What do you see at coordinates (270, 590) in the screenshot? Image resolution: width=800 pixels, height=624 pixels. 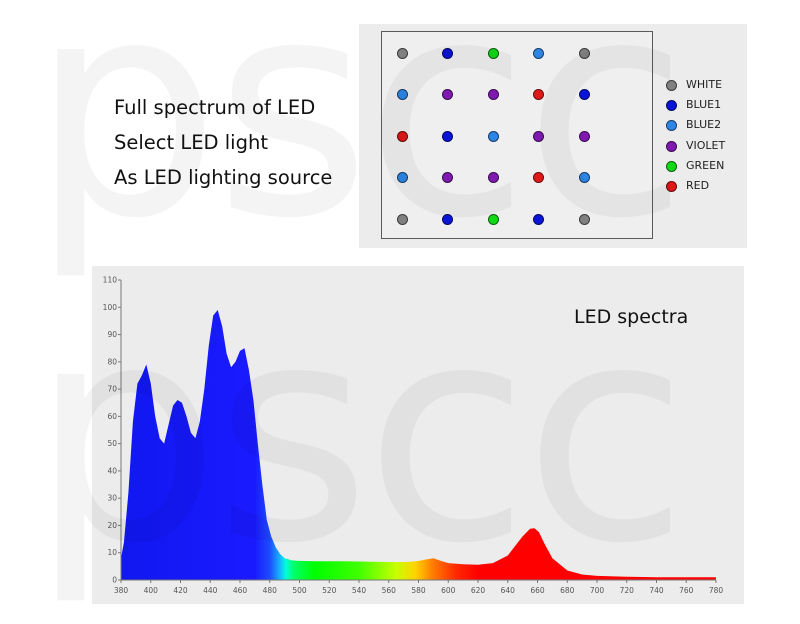 I see `x-tick-label: 480` at bounding box center [270, 590].